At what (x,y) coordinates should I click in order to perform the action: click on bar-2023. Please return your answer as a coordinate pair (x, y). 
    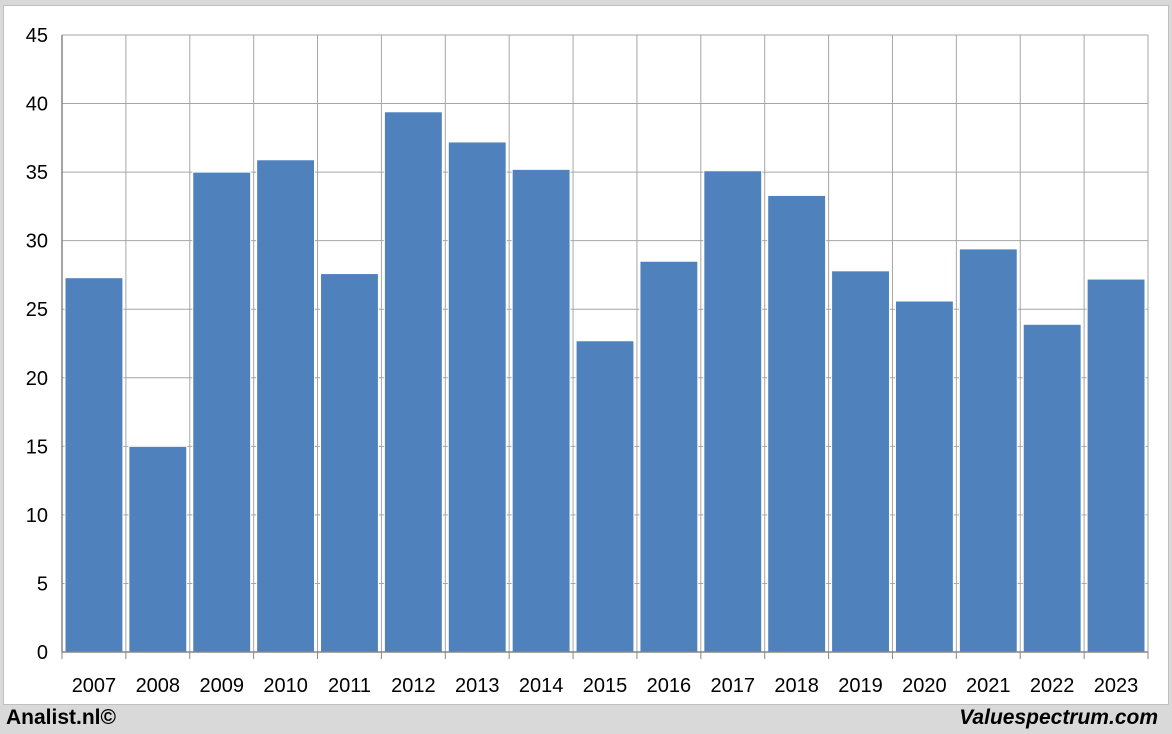
    Looking at the image, I should click on (1116, 465).